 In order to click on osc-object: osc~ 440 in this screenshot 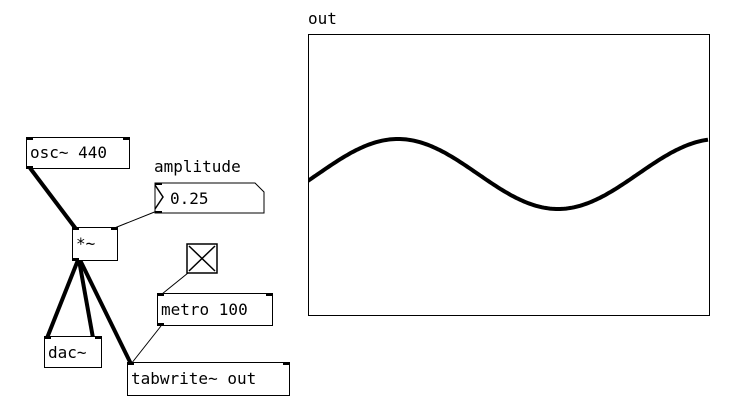, I will do `click(78, 153)`.